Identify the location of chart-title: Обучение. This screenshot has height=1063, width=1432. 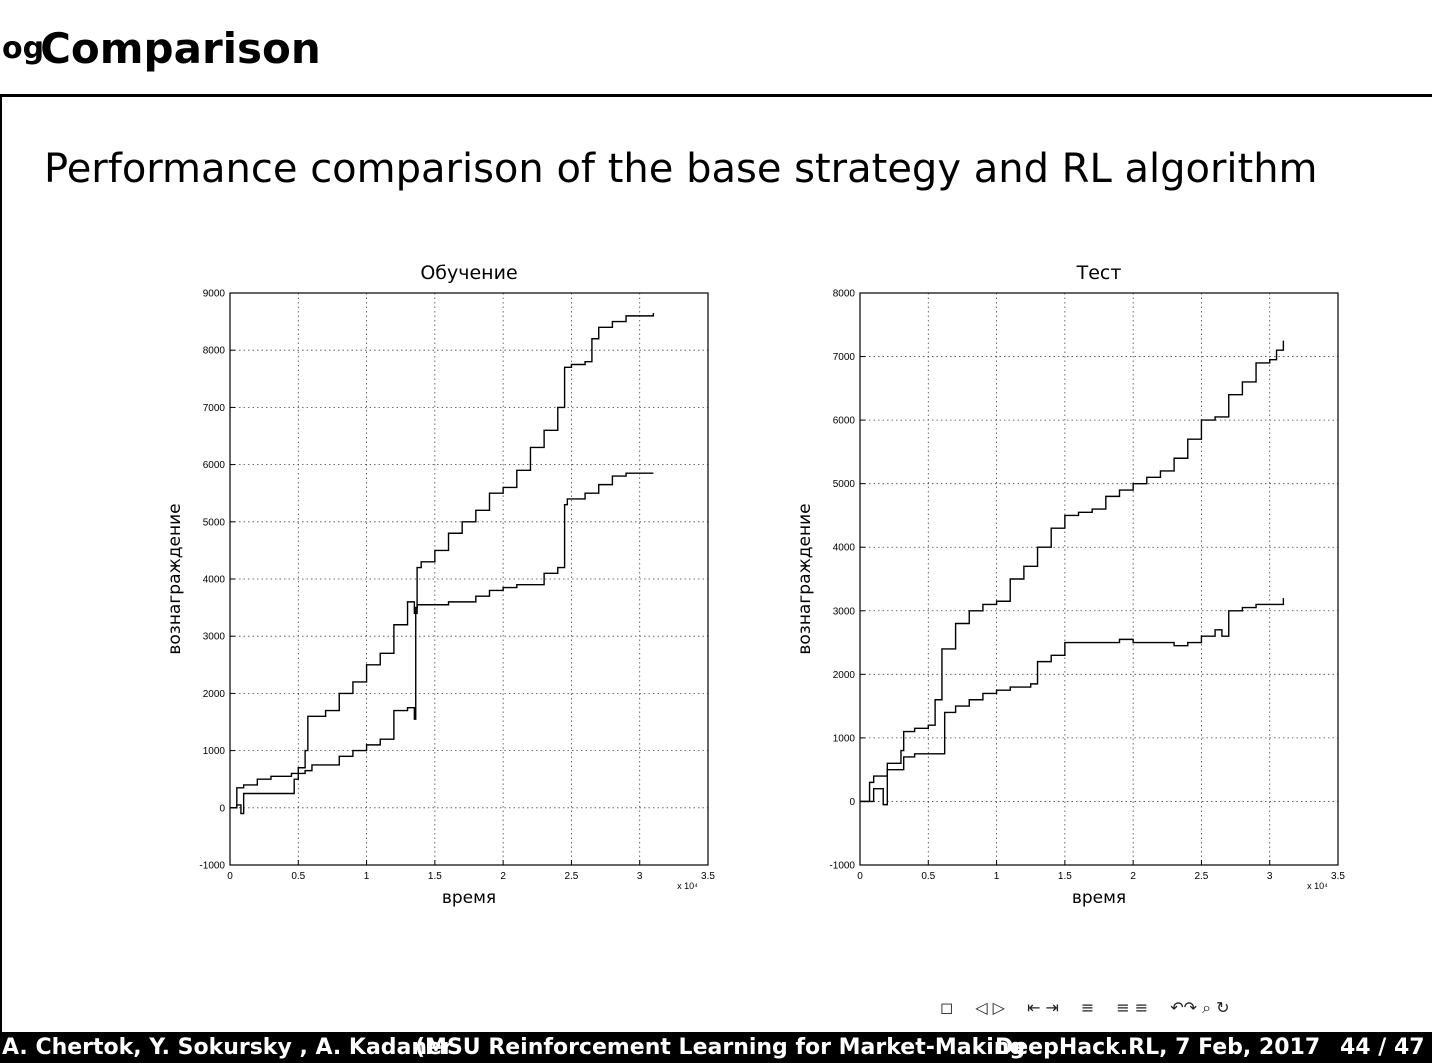
(468, 273).